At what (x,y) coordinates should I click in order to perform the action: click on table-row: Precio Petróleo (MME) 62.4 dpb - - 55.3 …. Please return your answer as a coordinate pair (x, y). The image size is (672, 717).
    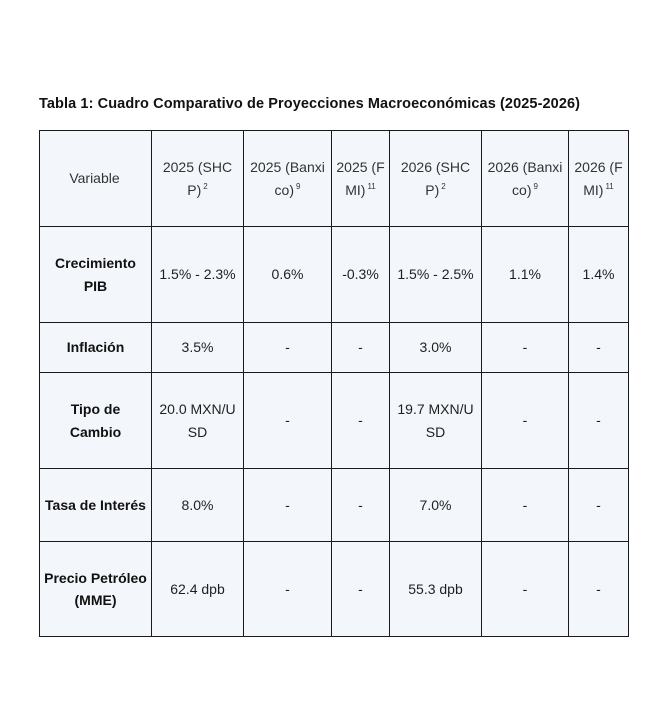
    Looking at the image, I should click on (334, 589).